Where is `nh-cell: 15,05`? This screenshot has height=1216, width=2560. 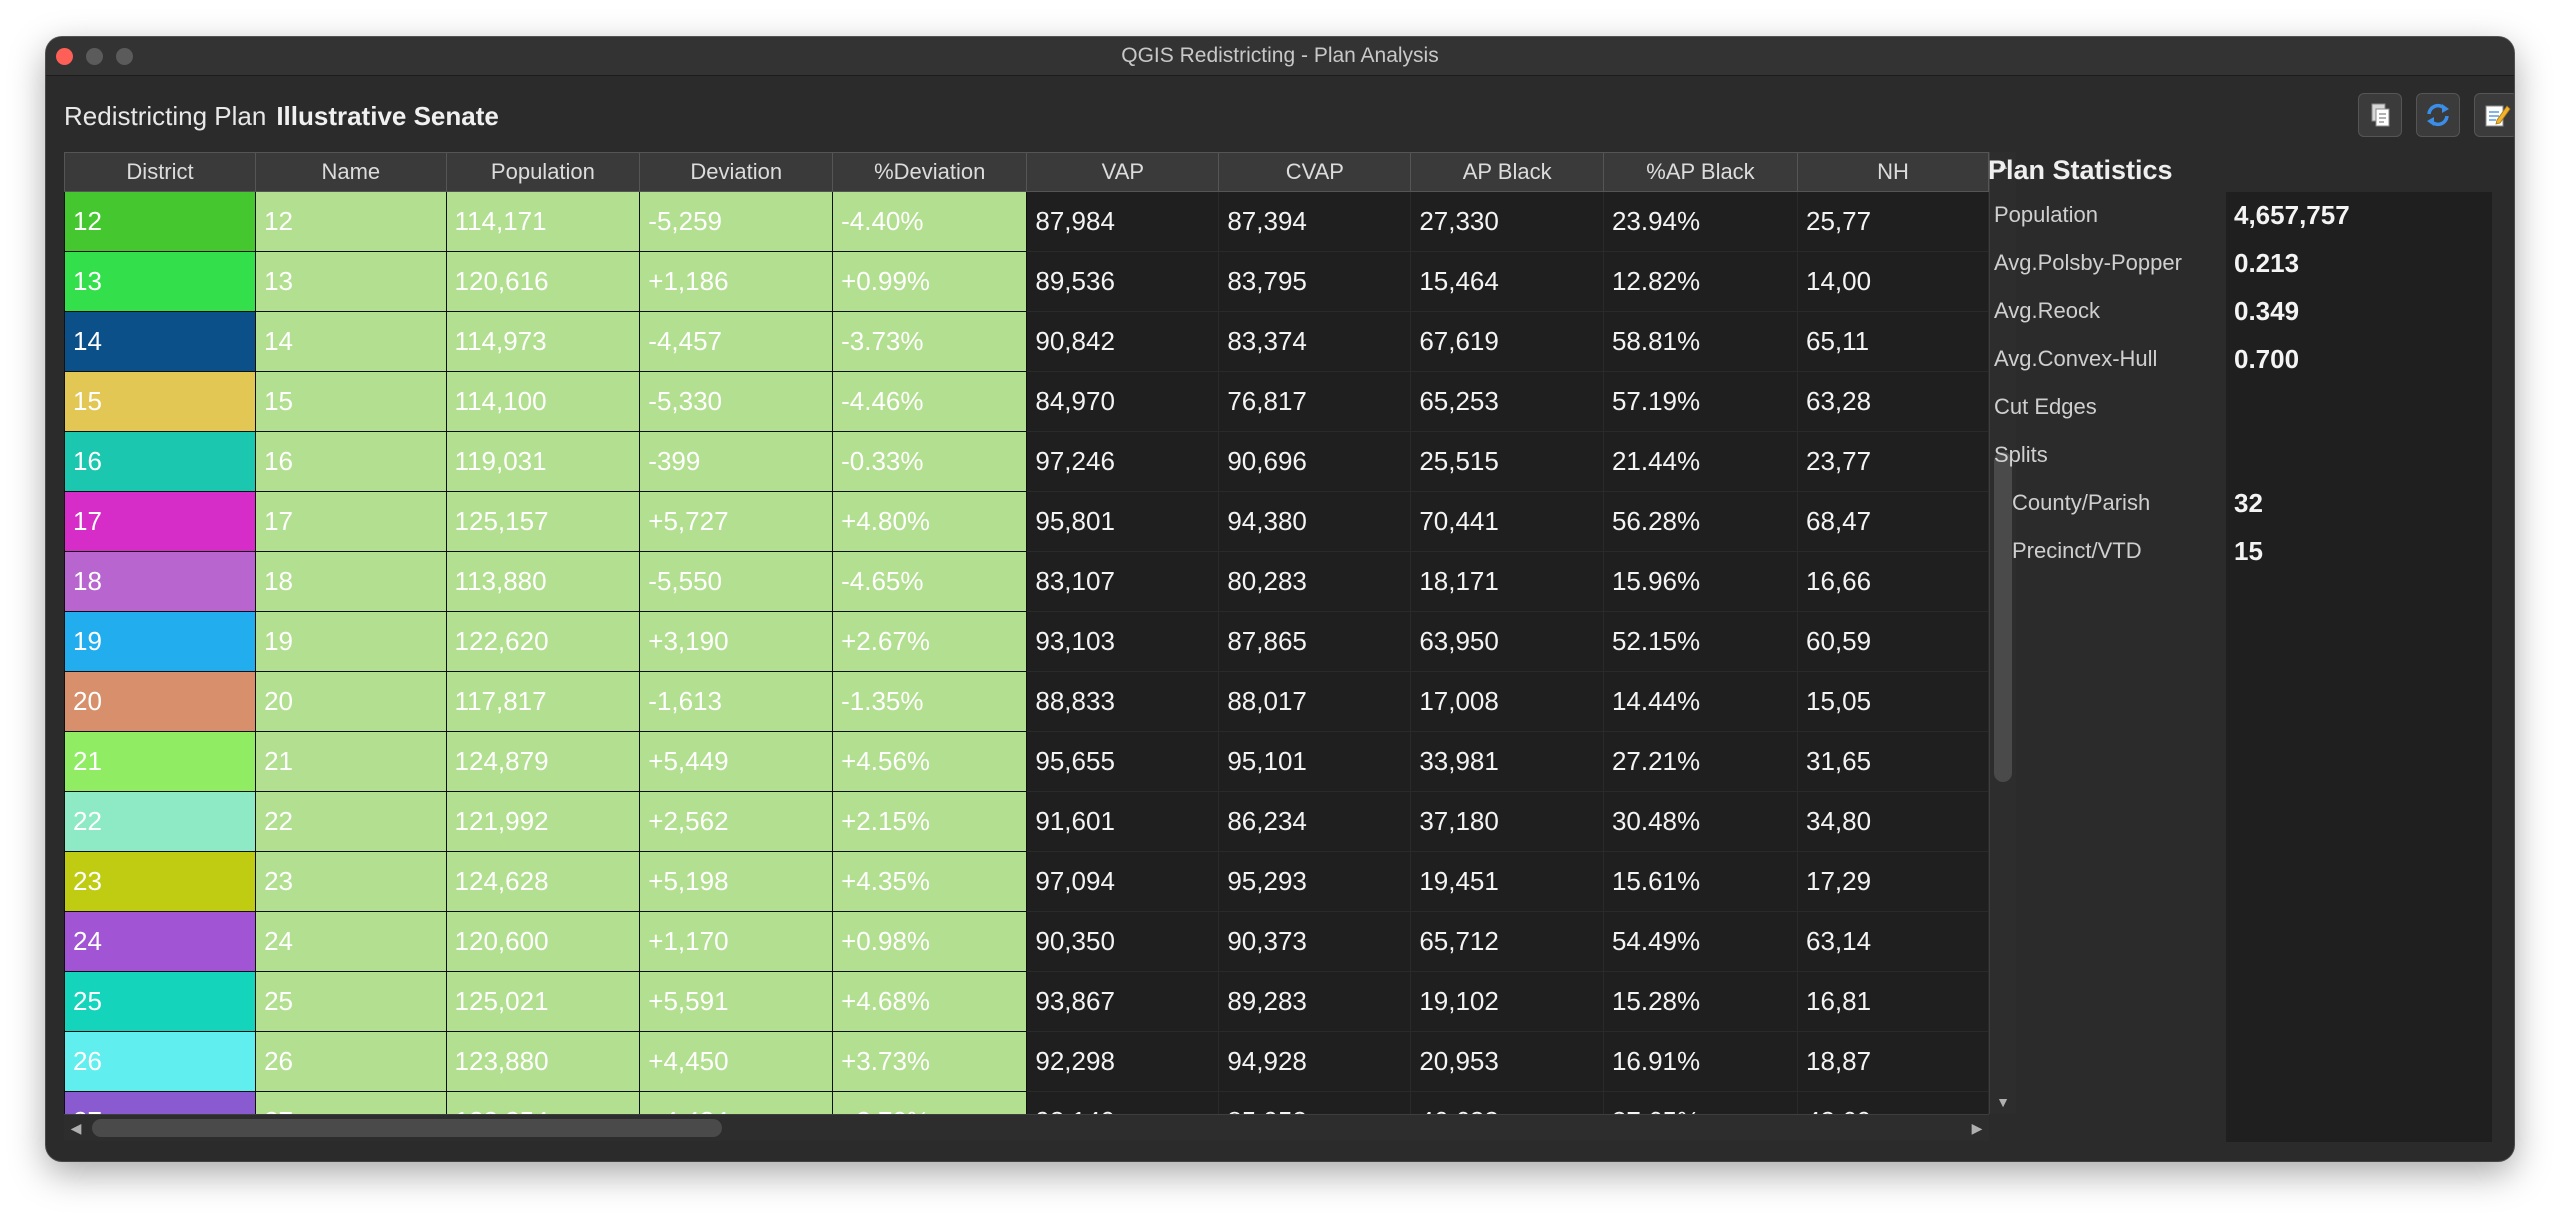 nh-cell: 15,05 is located at coordinates (1893, 701).